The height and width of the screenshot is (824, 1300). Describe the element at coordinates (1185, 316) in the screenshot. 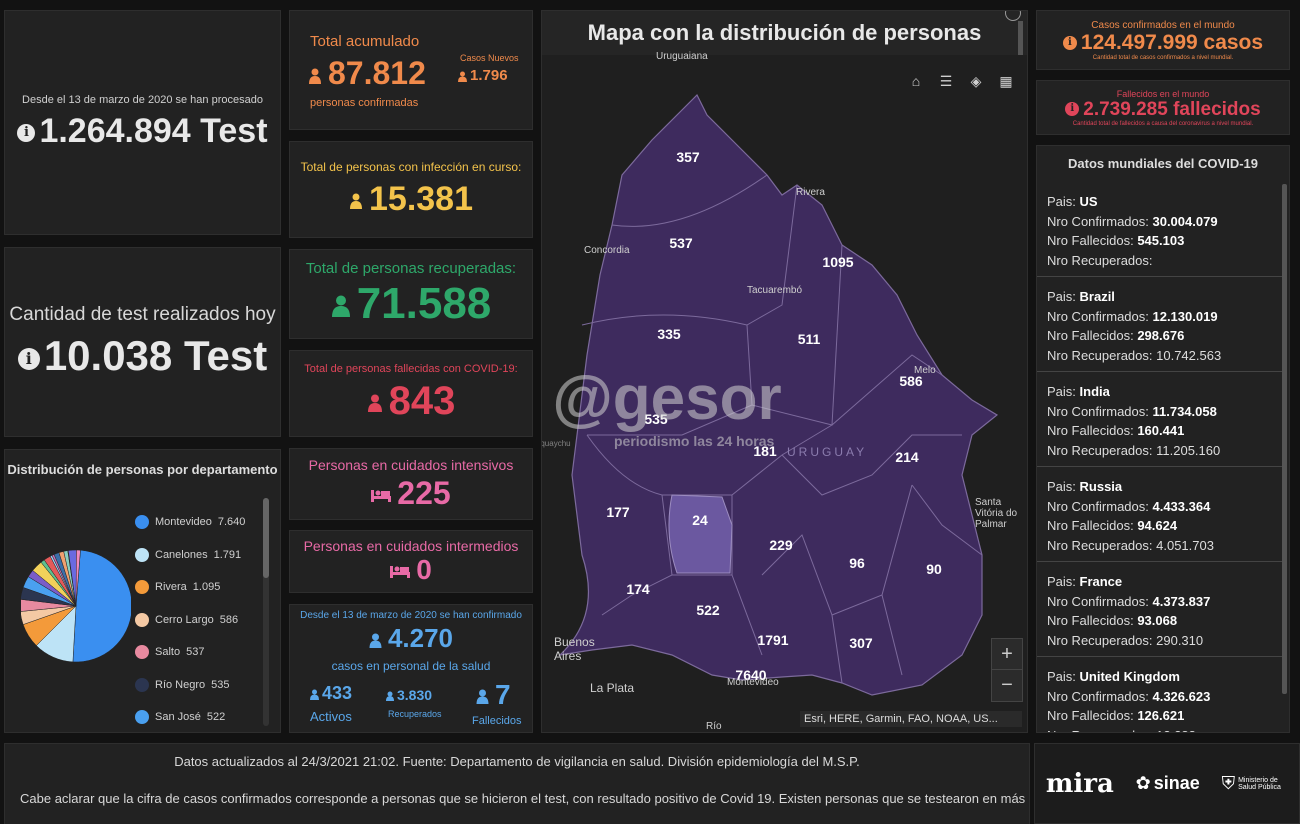

I see `confirmed-value: 12.130.019` at that location.